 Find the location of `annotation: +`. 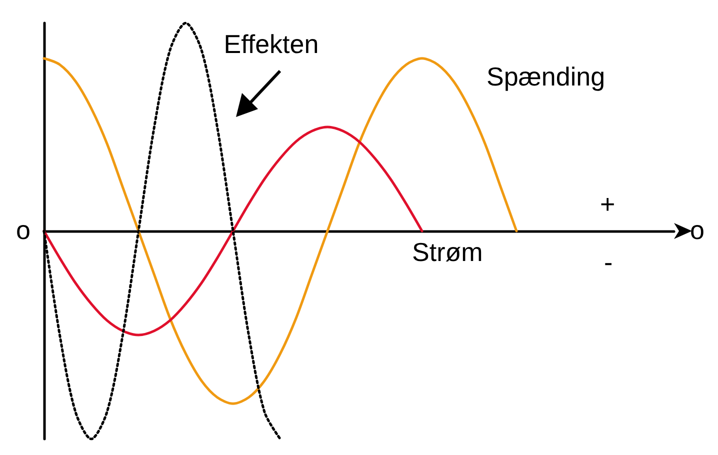

annotation: + is located at coordinates (608, 204).